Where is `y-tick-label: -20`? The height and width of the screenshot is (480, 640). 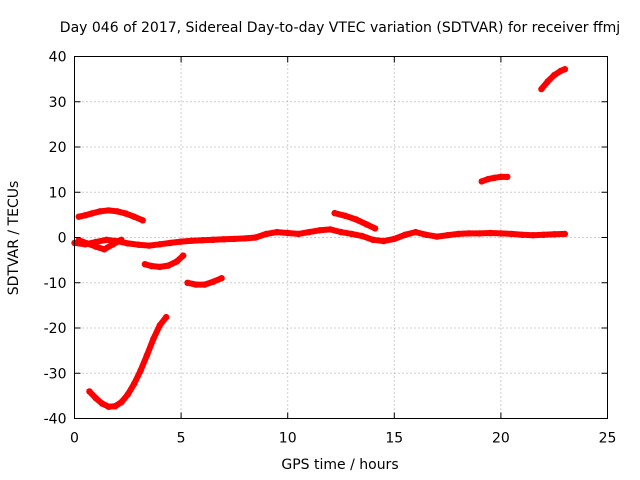
y-tick-label: -20 is located at coordinates (55, 329).